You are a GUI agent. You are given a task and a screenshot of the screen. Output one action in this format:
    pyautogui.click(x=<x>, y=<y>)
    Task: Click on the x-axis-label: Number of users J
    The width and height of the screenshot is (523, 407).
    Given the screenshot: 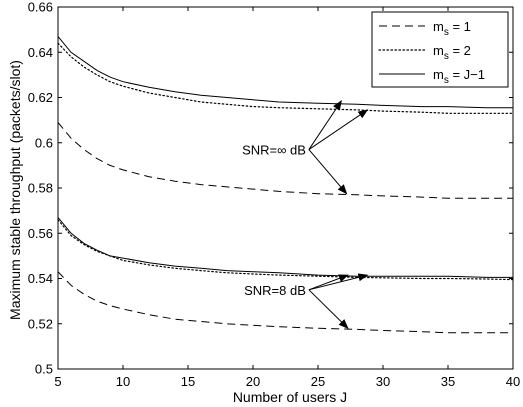 What is the action you would take?
    pyautogui.click(x=290, y=397)
    